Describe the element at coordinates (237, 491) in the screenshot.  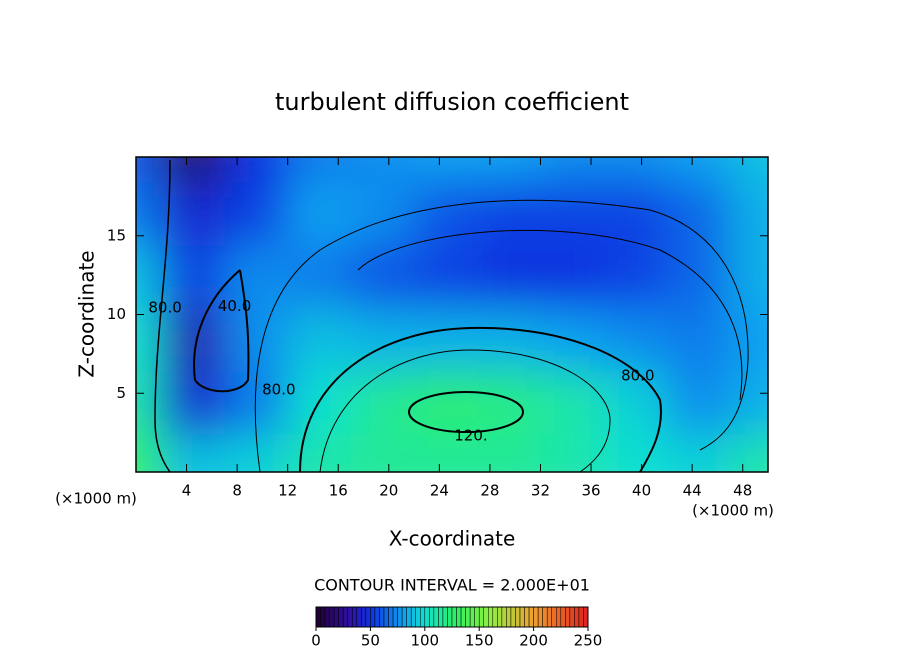
I see `x-tick-label: 8` at that location.